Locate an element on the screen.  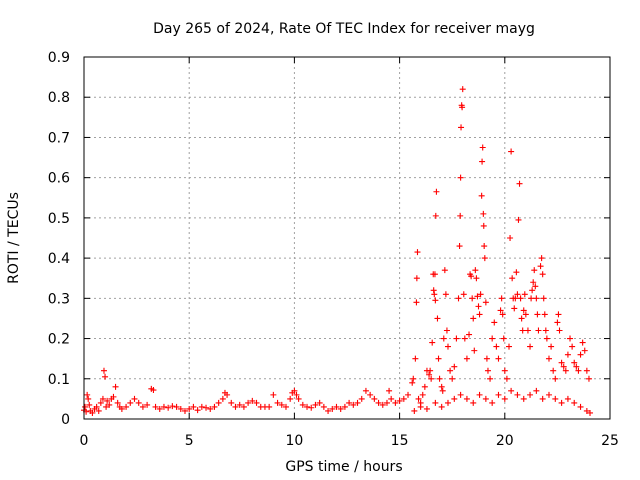
y-tick-label: 0.3 is located at coordinates (59, 299).